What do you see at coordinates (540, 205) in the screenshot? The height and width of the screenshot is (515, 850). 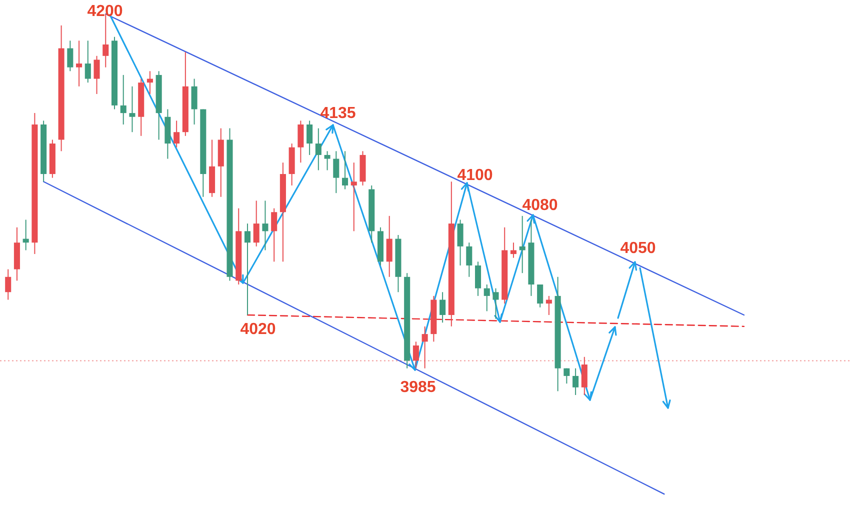 I see `annotation: 4080` at bounding box center [540, 205].